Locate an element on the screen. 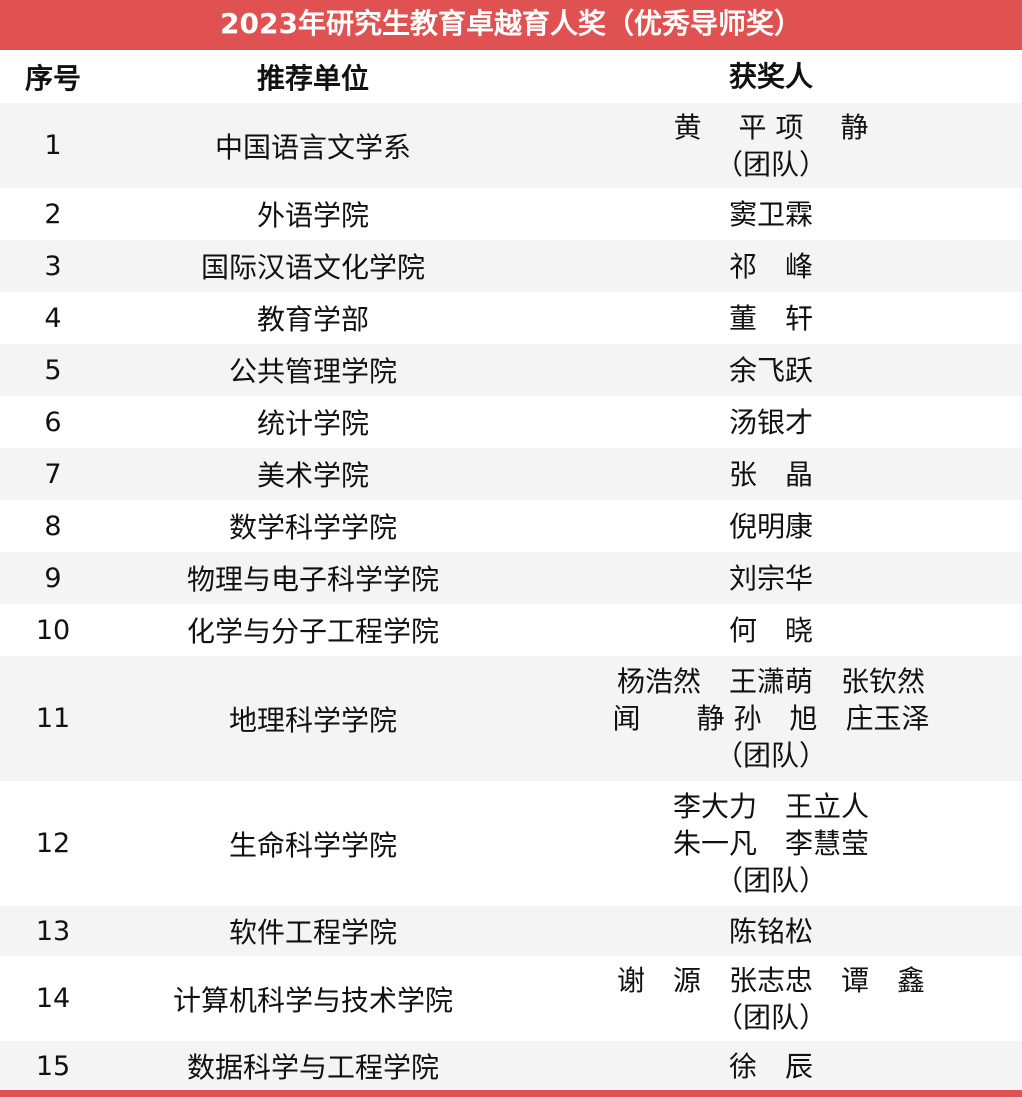  row-awardees: 黄 平 项 静（团队） is located at coordinates (771, 146).